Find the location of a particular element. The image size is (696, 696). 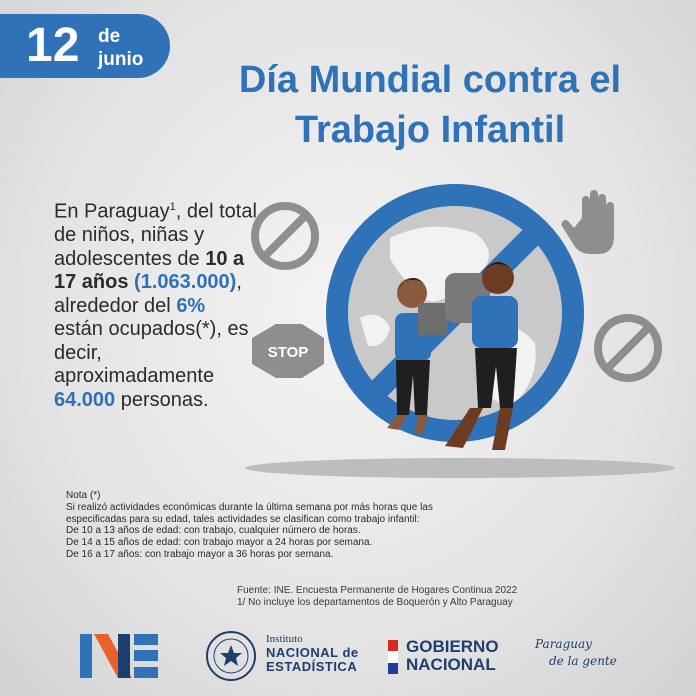

flag-icon is located at coordinates (393, 657).